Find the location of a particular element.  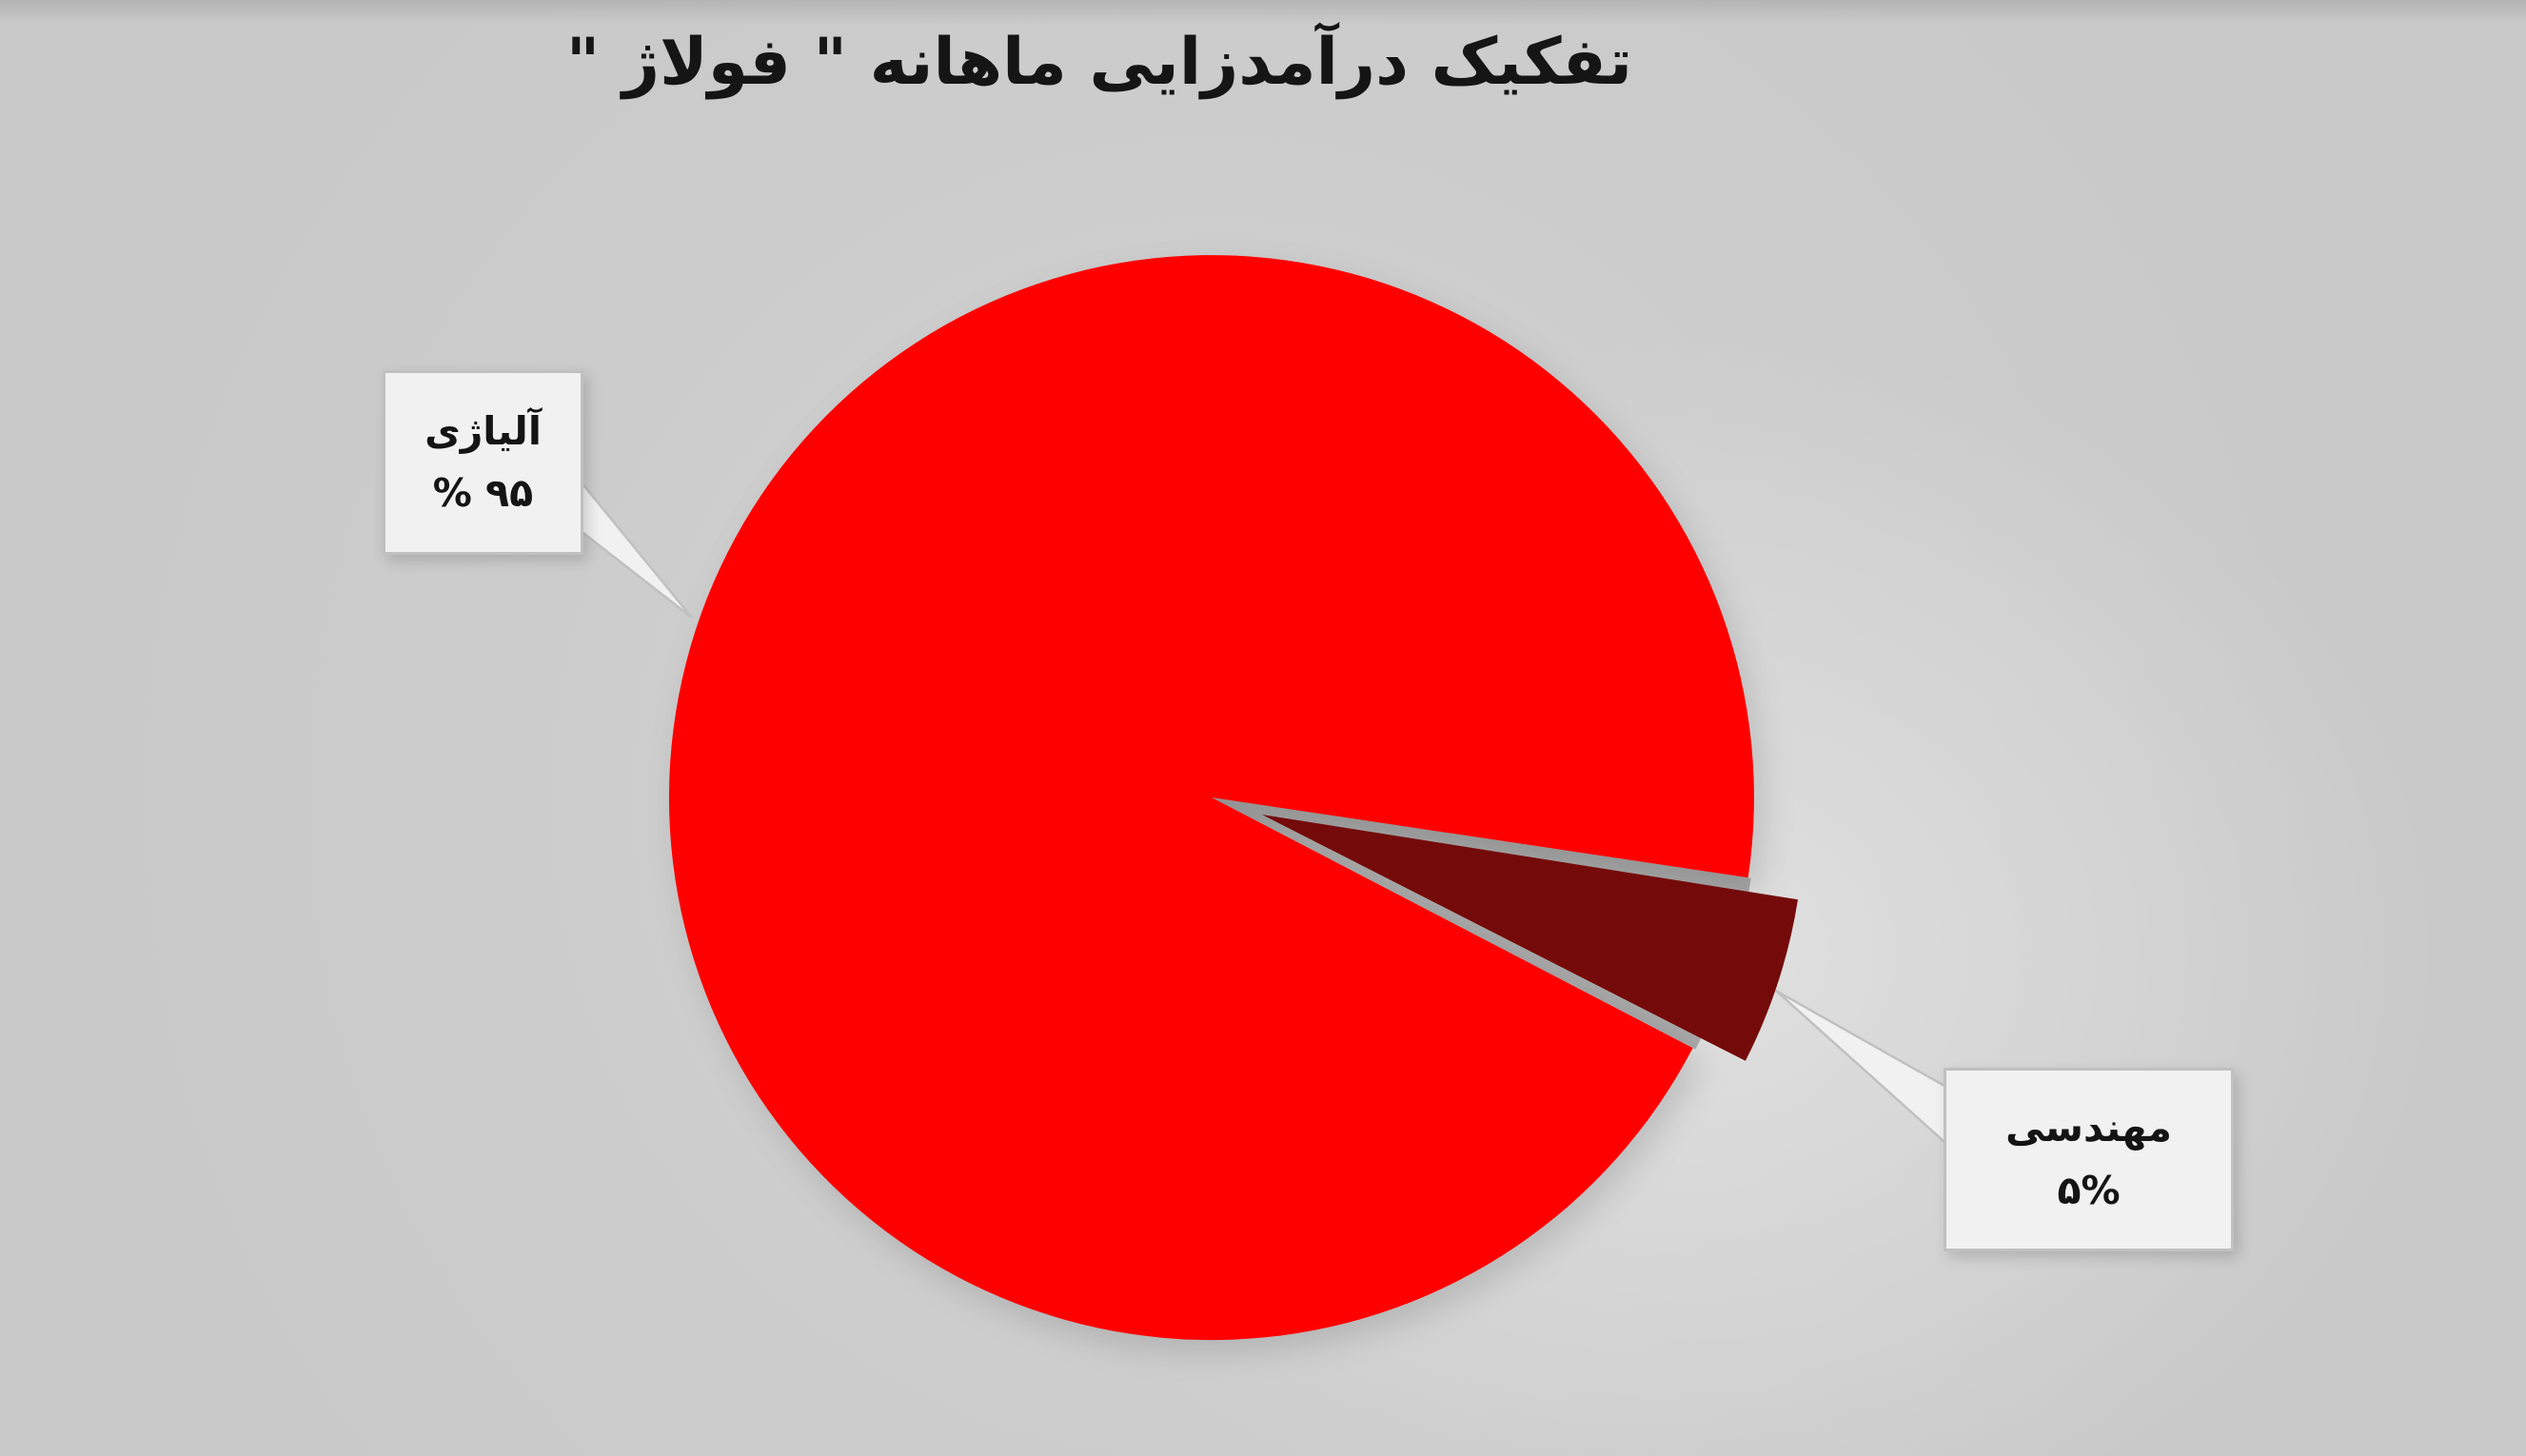

callout-aliazhi-label: آلیاژی is located at coordinates (483, 430).